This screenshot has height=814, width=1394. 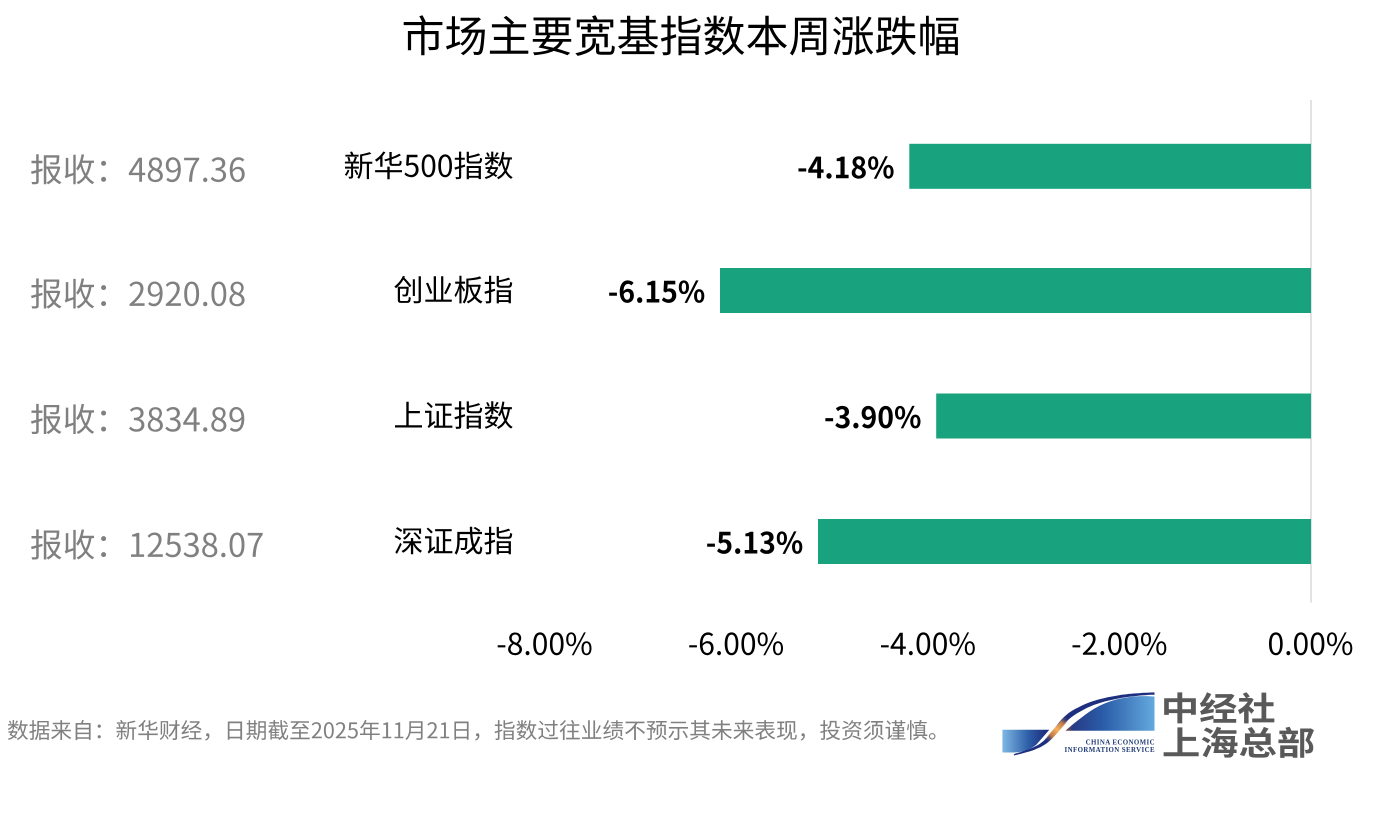 What do you see at coordinates (1120, 743) in the screenshot?
I see `svg-text: CHINA ECONOMIC` at bounding box center [1120, 743].